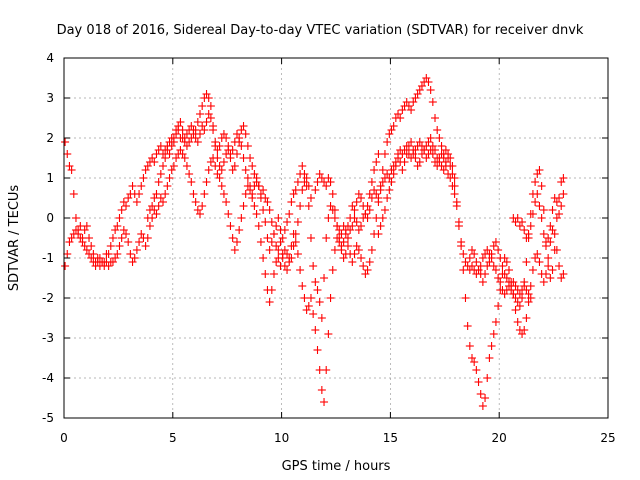 The image size is (640, 480). Describe the element at coordinates (50, 138) in the screenshot. I see `y-tick-label: 2` at that location.